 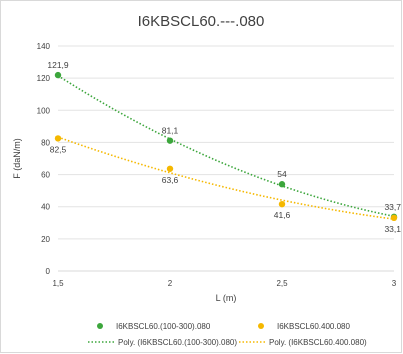 What do you see at coordinates (170, 180) in the screenshot?
I see `data-label: 63,6` at bounding box center [170, 180].